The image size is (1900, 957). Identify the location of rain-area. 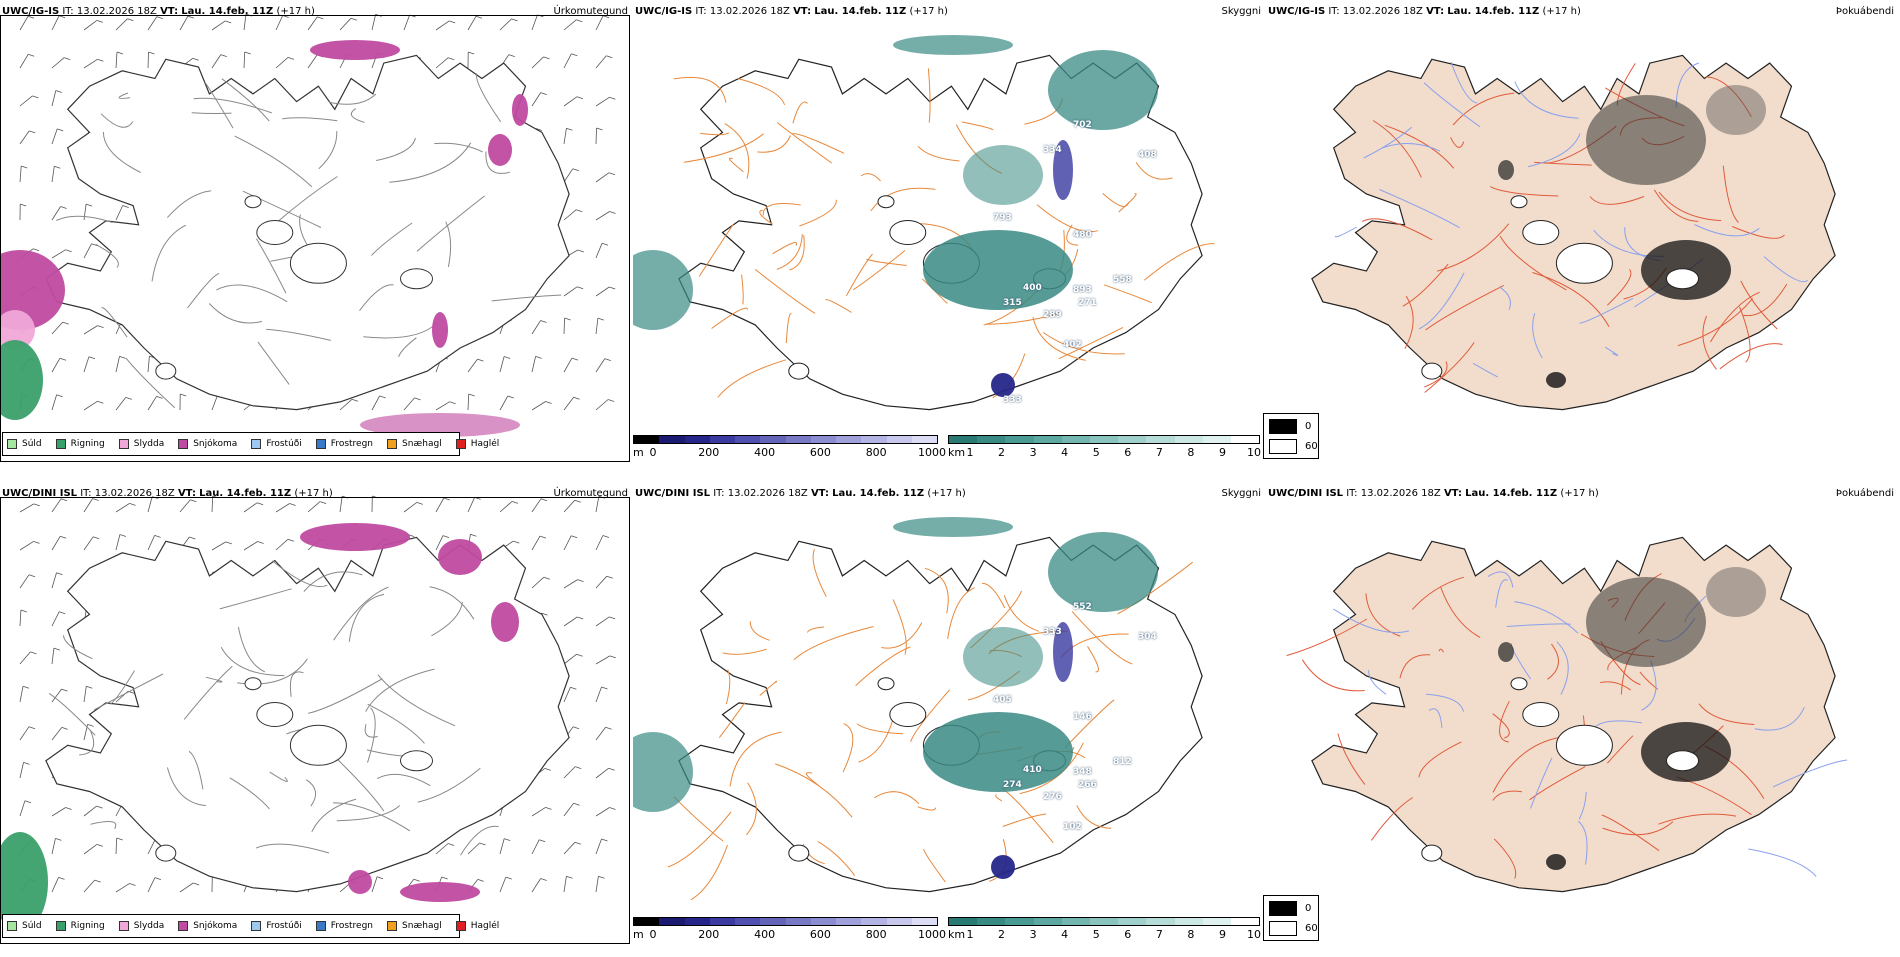
(21, 380).